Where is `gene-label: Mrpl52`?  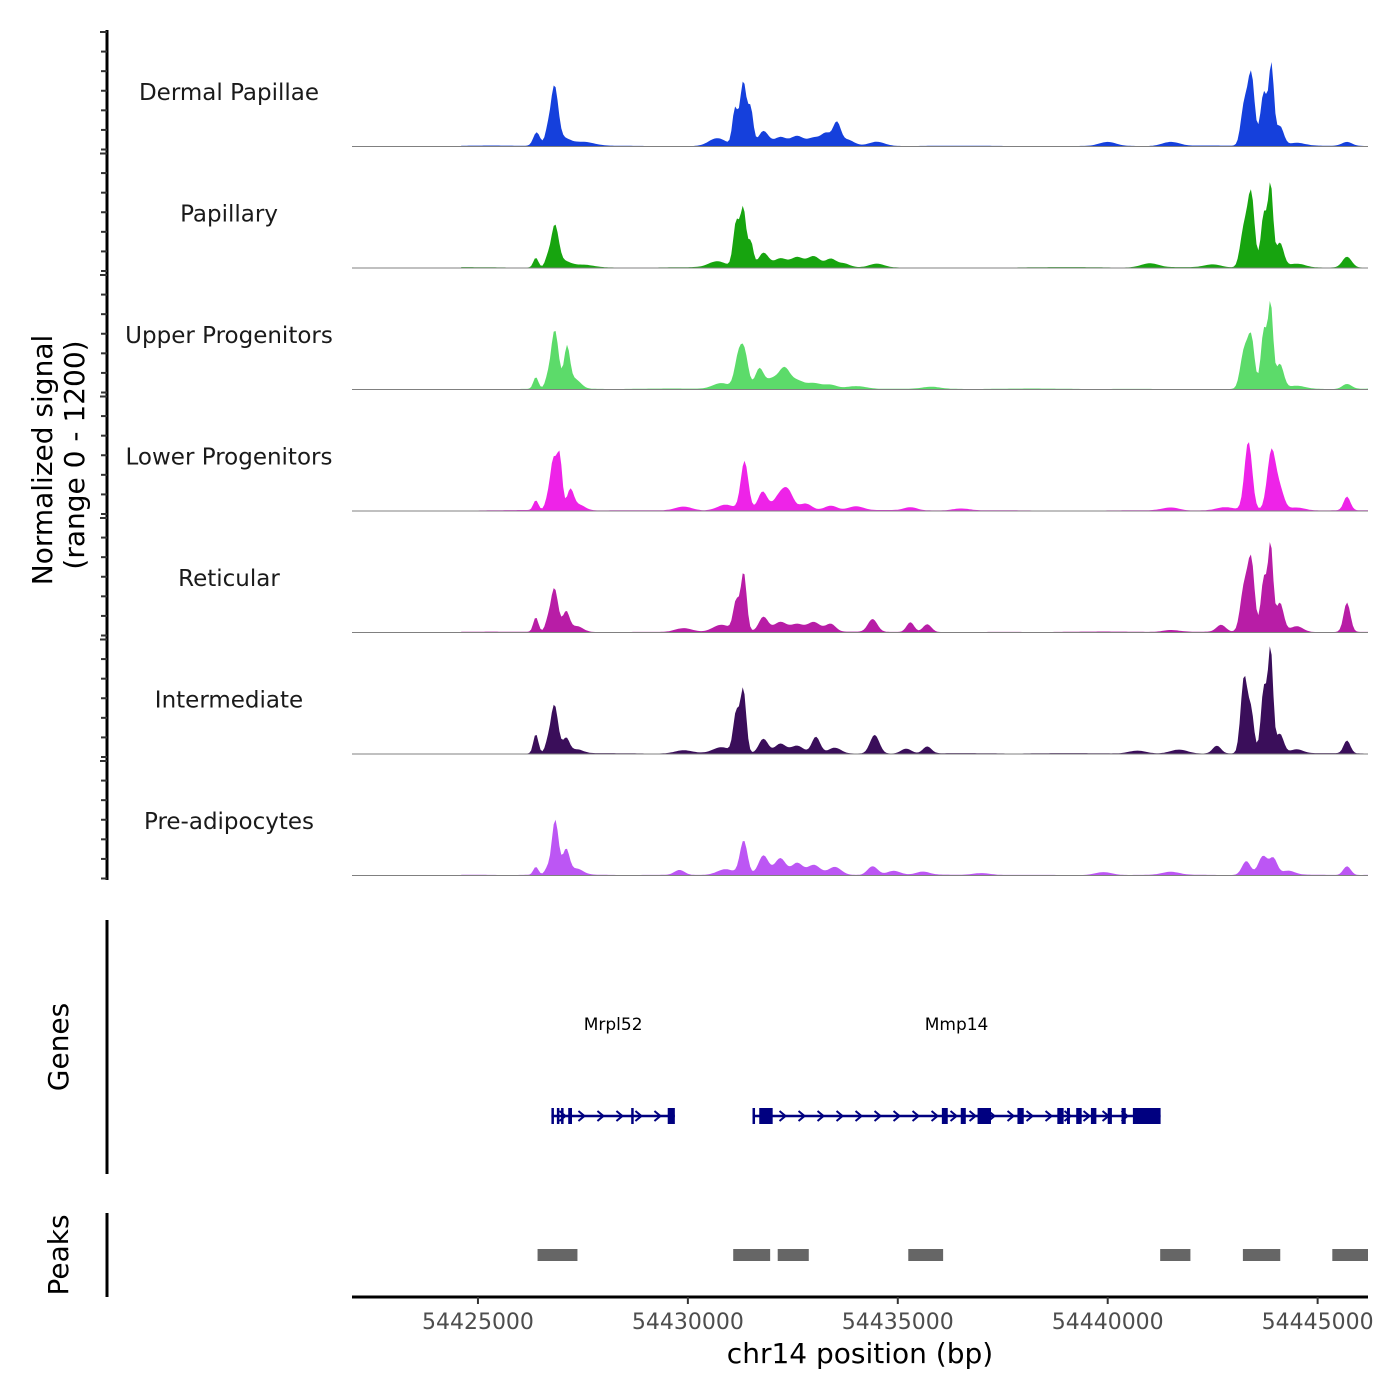 gene-label: Mrpl52 is located at coordinates (613, 1025).